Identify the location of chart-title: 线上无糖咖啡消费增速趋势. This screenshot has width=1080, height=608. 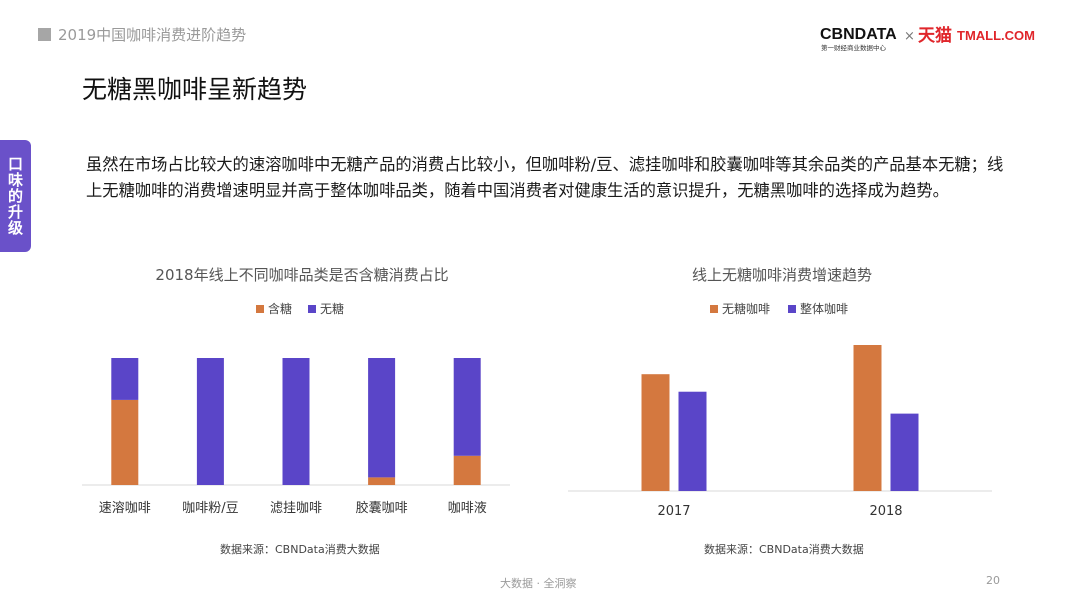
(782, 275).